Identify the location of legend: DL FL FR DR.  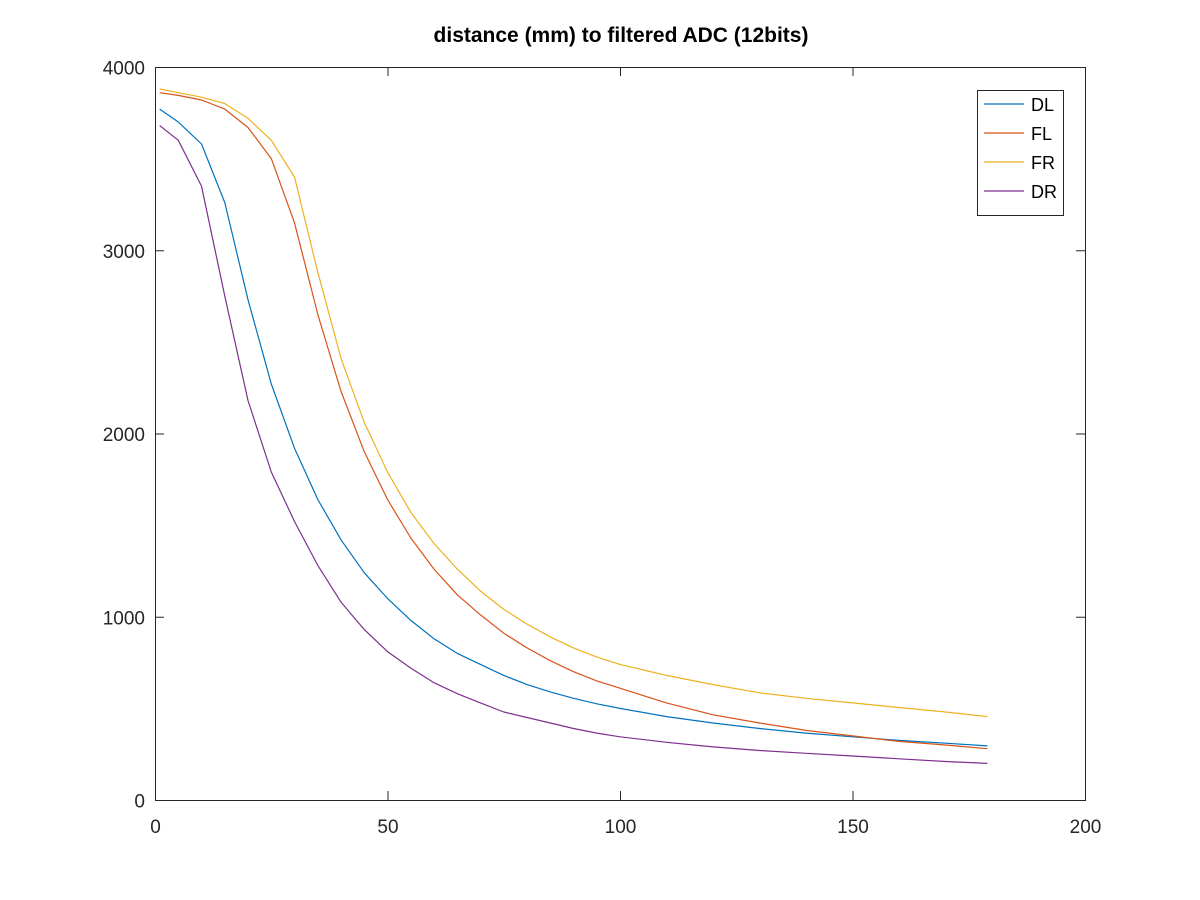
(1020, 153).